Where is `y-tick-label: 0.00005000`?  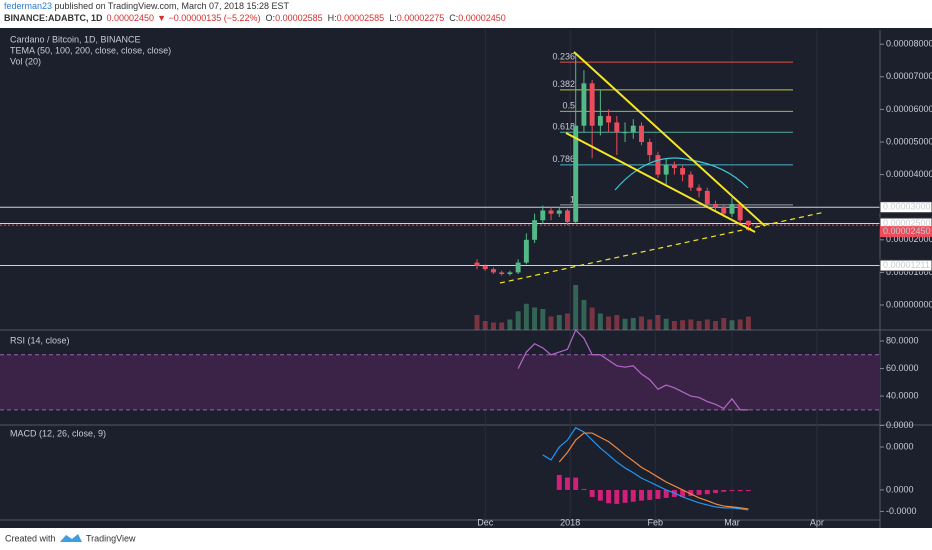
y-tick-label: 0.00005000 is located at coordinates (909, 141).